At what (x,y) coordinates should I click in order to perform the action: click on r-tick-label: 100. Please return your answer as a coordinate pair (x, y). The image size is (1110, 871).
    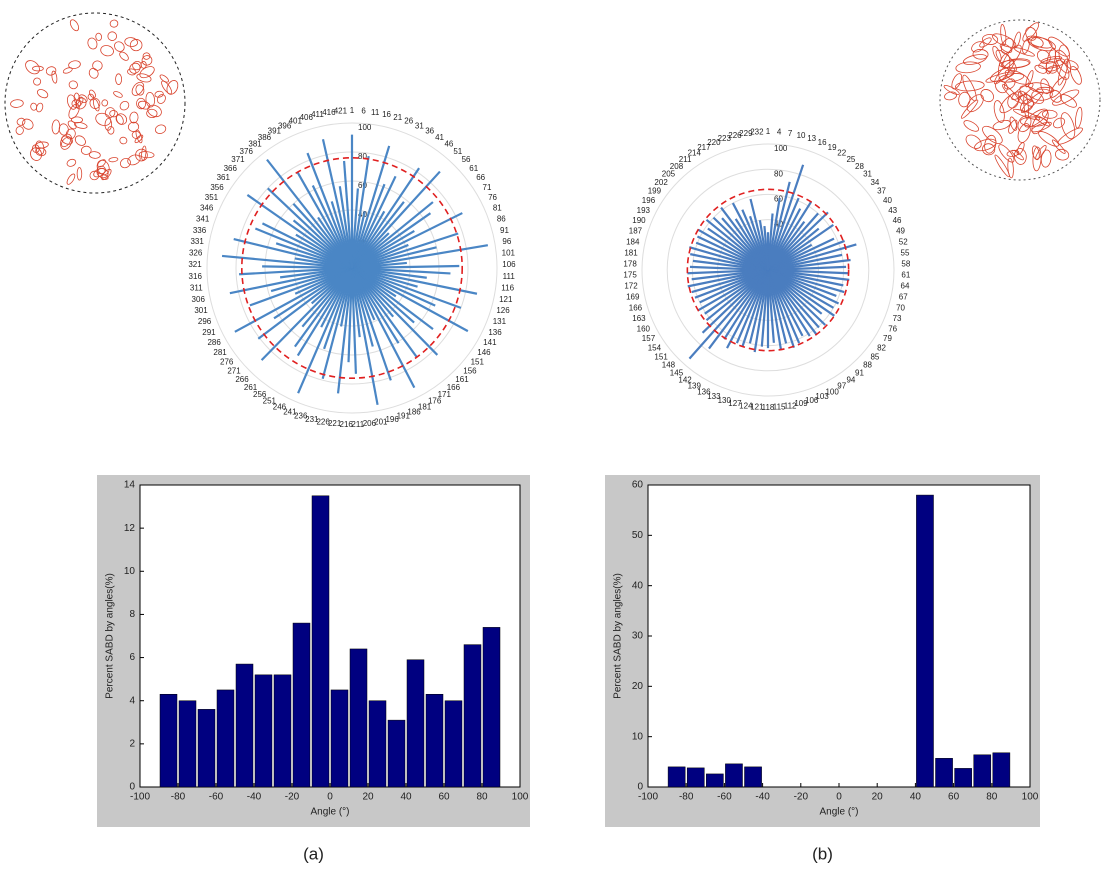
    Looking at the image, I should click on (365, 127).